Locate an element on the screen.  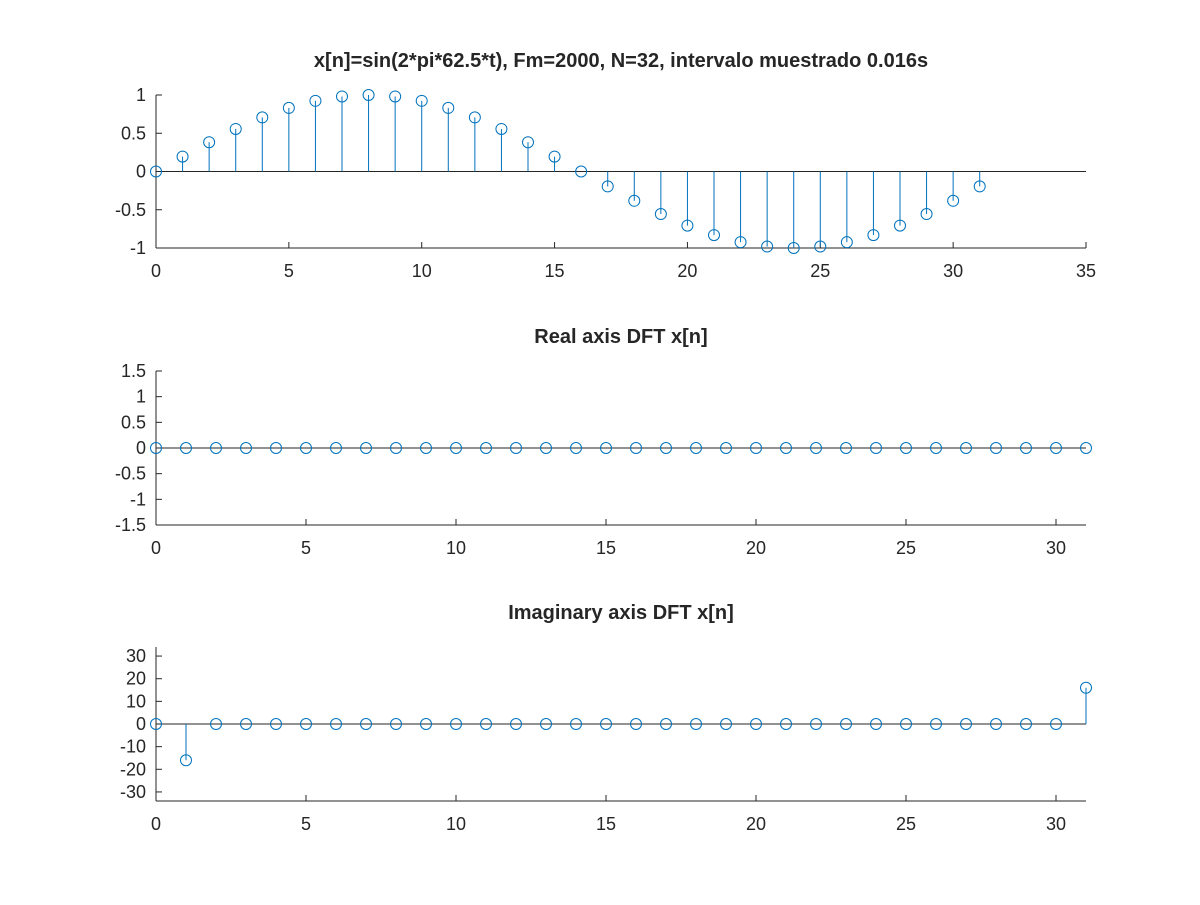
x-tick-label: 25 is located at coordinates (906, 548).